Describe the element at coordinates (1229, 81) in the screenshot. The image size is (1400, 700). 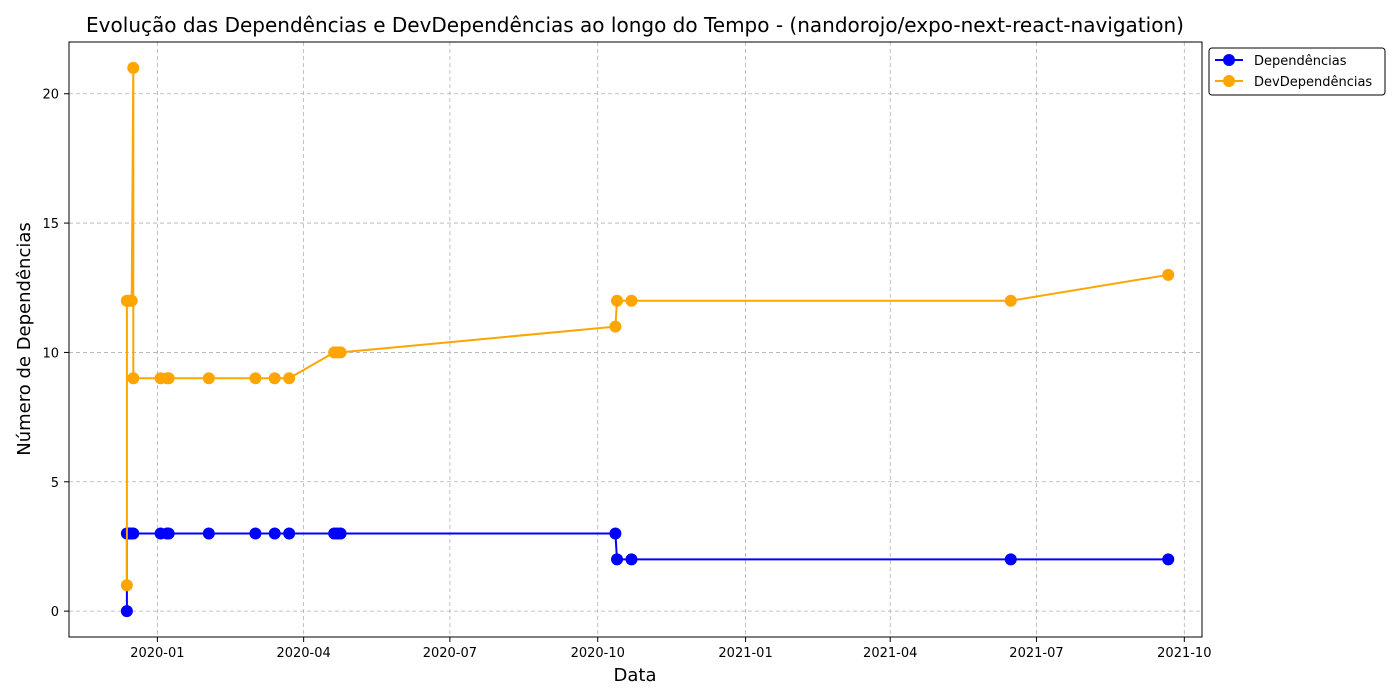
I see `legend-marker-devdependencias` at that location.